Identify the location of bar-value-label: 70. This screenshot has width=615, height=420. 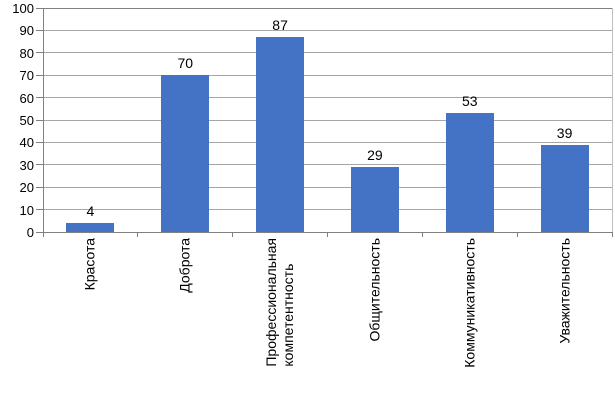
(185, 63).